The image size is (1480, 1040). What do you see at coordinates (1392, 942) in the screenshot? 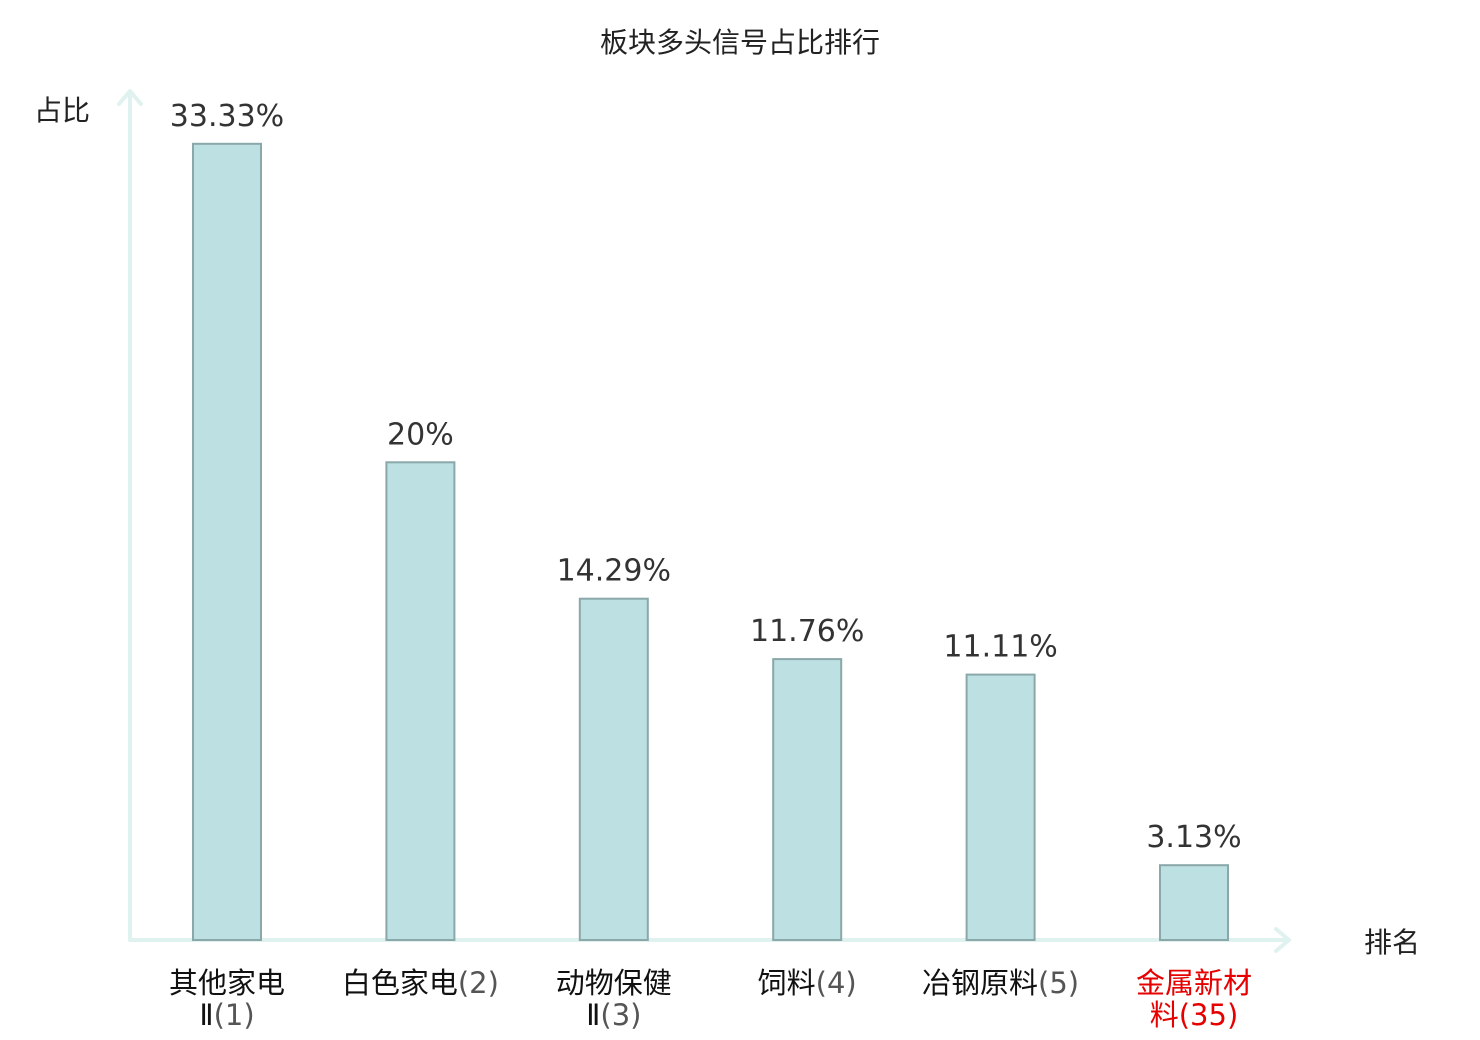
I see `x-axis-label: 排名` at bounding box center [1392, 942].